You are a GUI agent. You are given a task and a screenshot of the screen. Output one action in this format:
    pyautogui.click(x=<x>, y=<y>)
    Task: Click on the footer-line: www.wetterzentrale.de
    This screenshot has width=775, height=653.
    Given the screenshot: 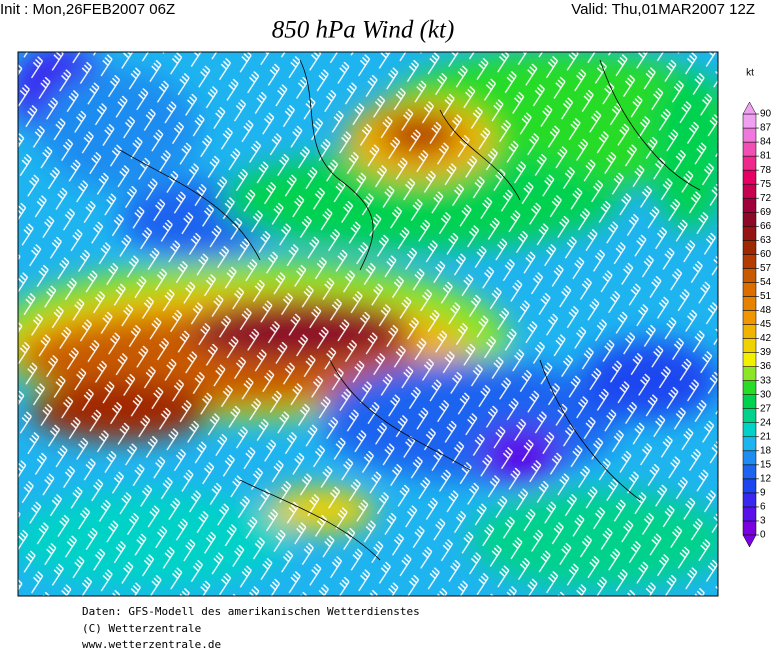 What is the action you would take?
    pyautogui.click(x=151, y=643)
    